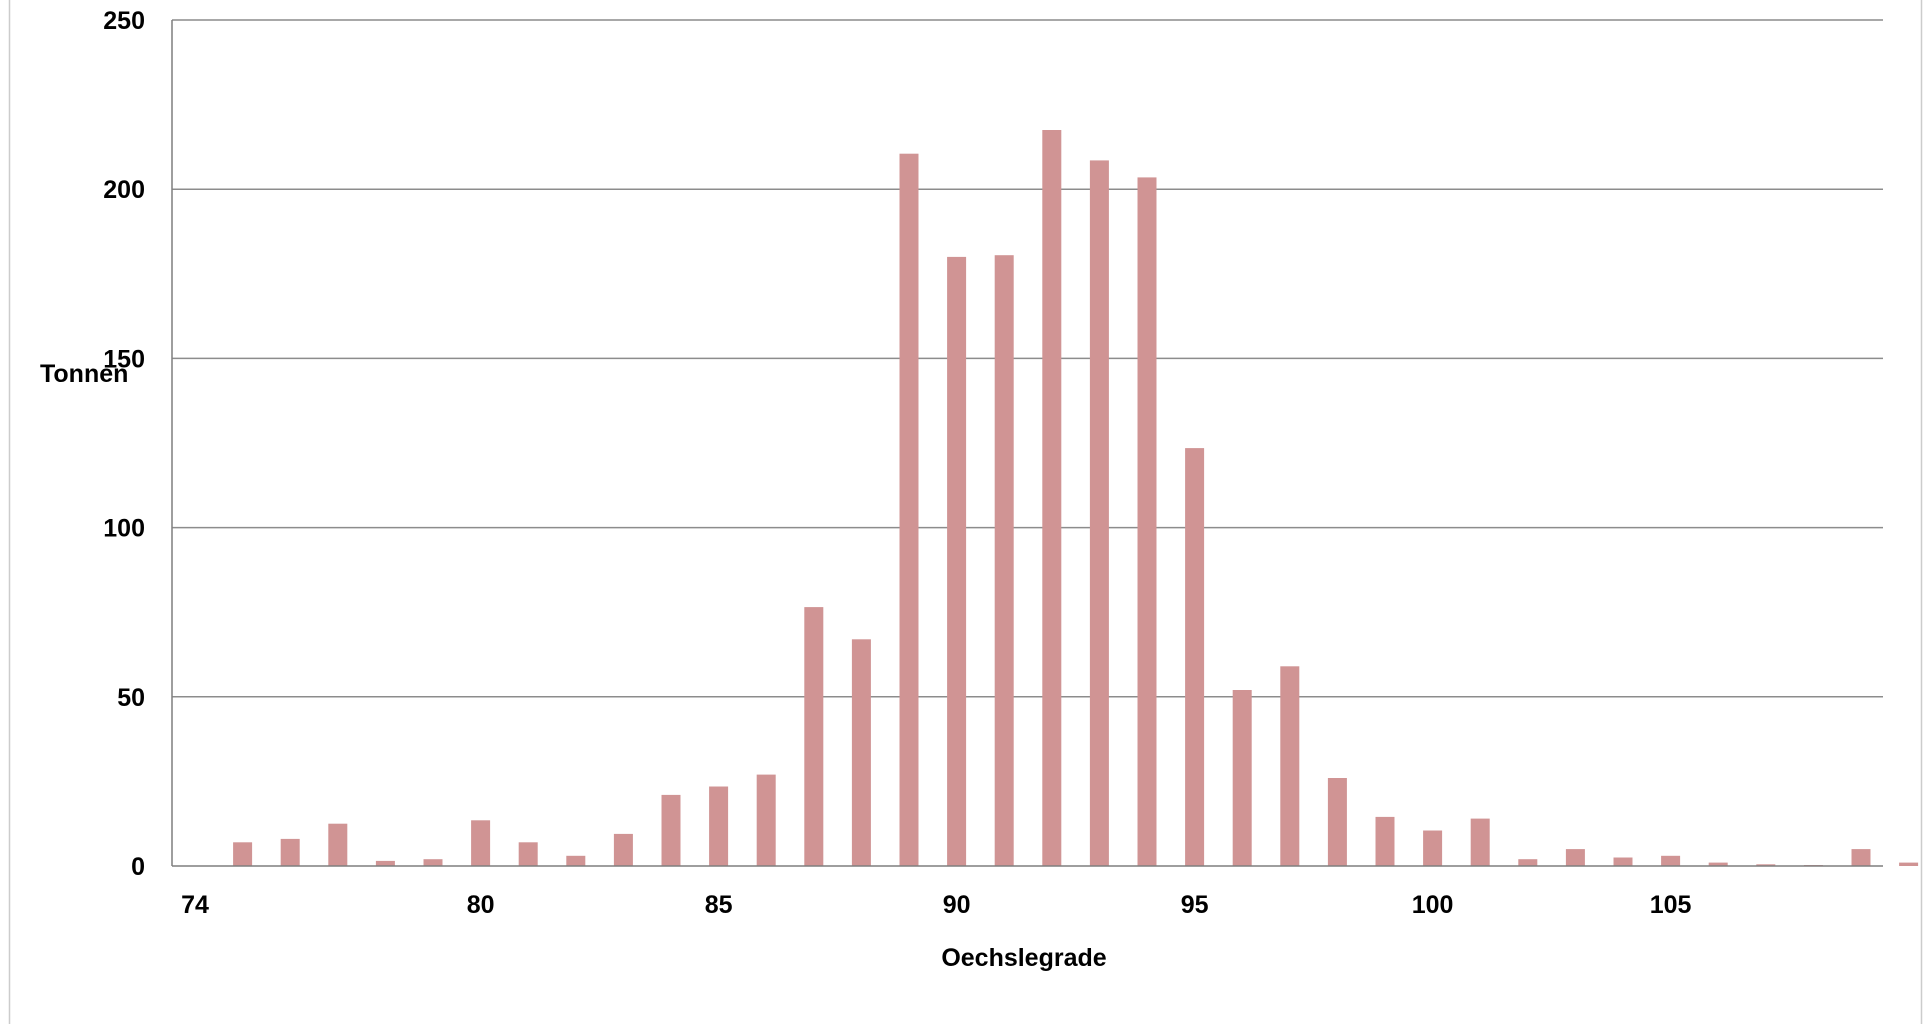  I want to click on x-tick-label: 85, so click(719, 905).